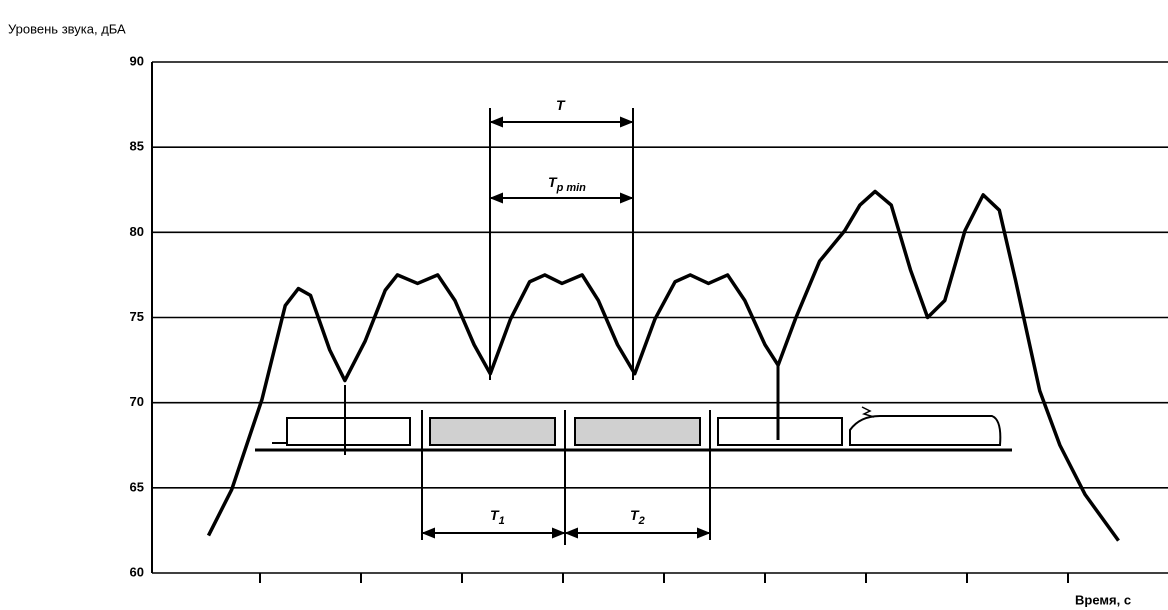  I want to click on annotation: Tp min, so click(567, 184).